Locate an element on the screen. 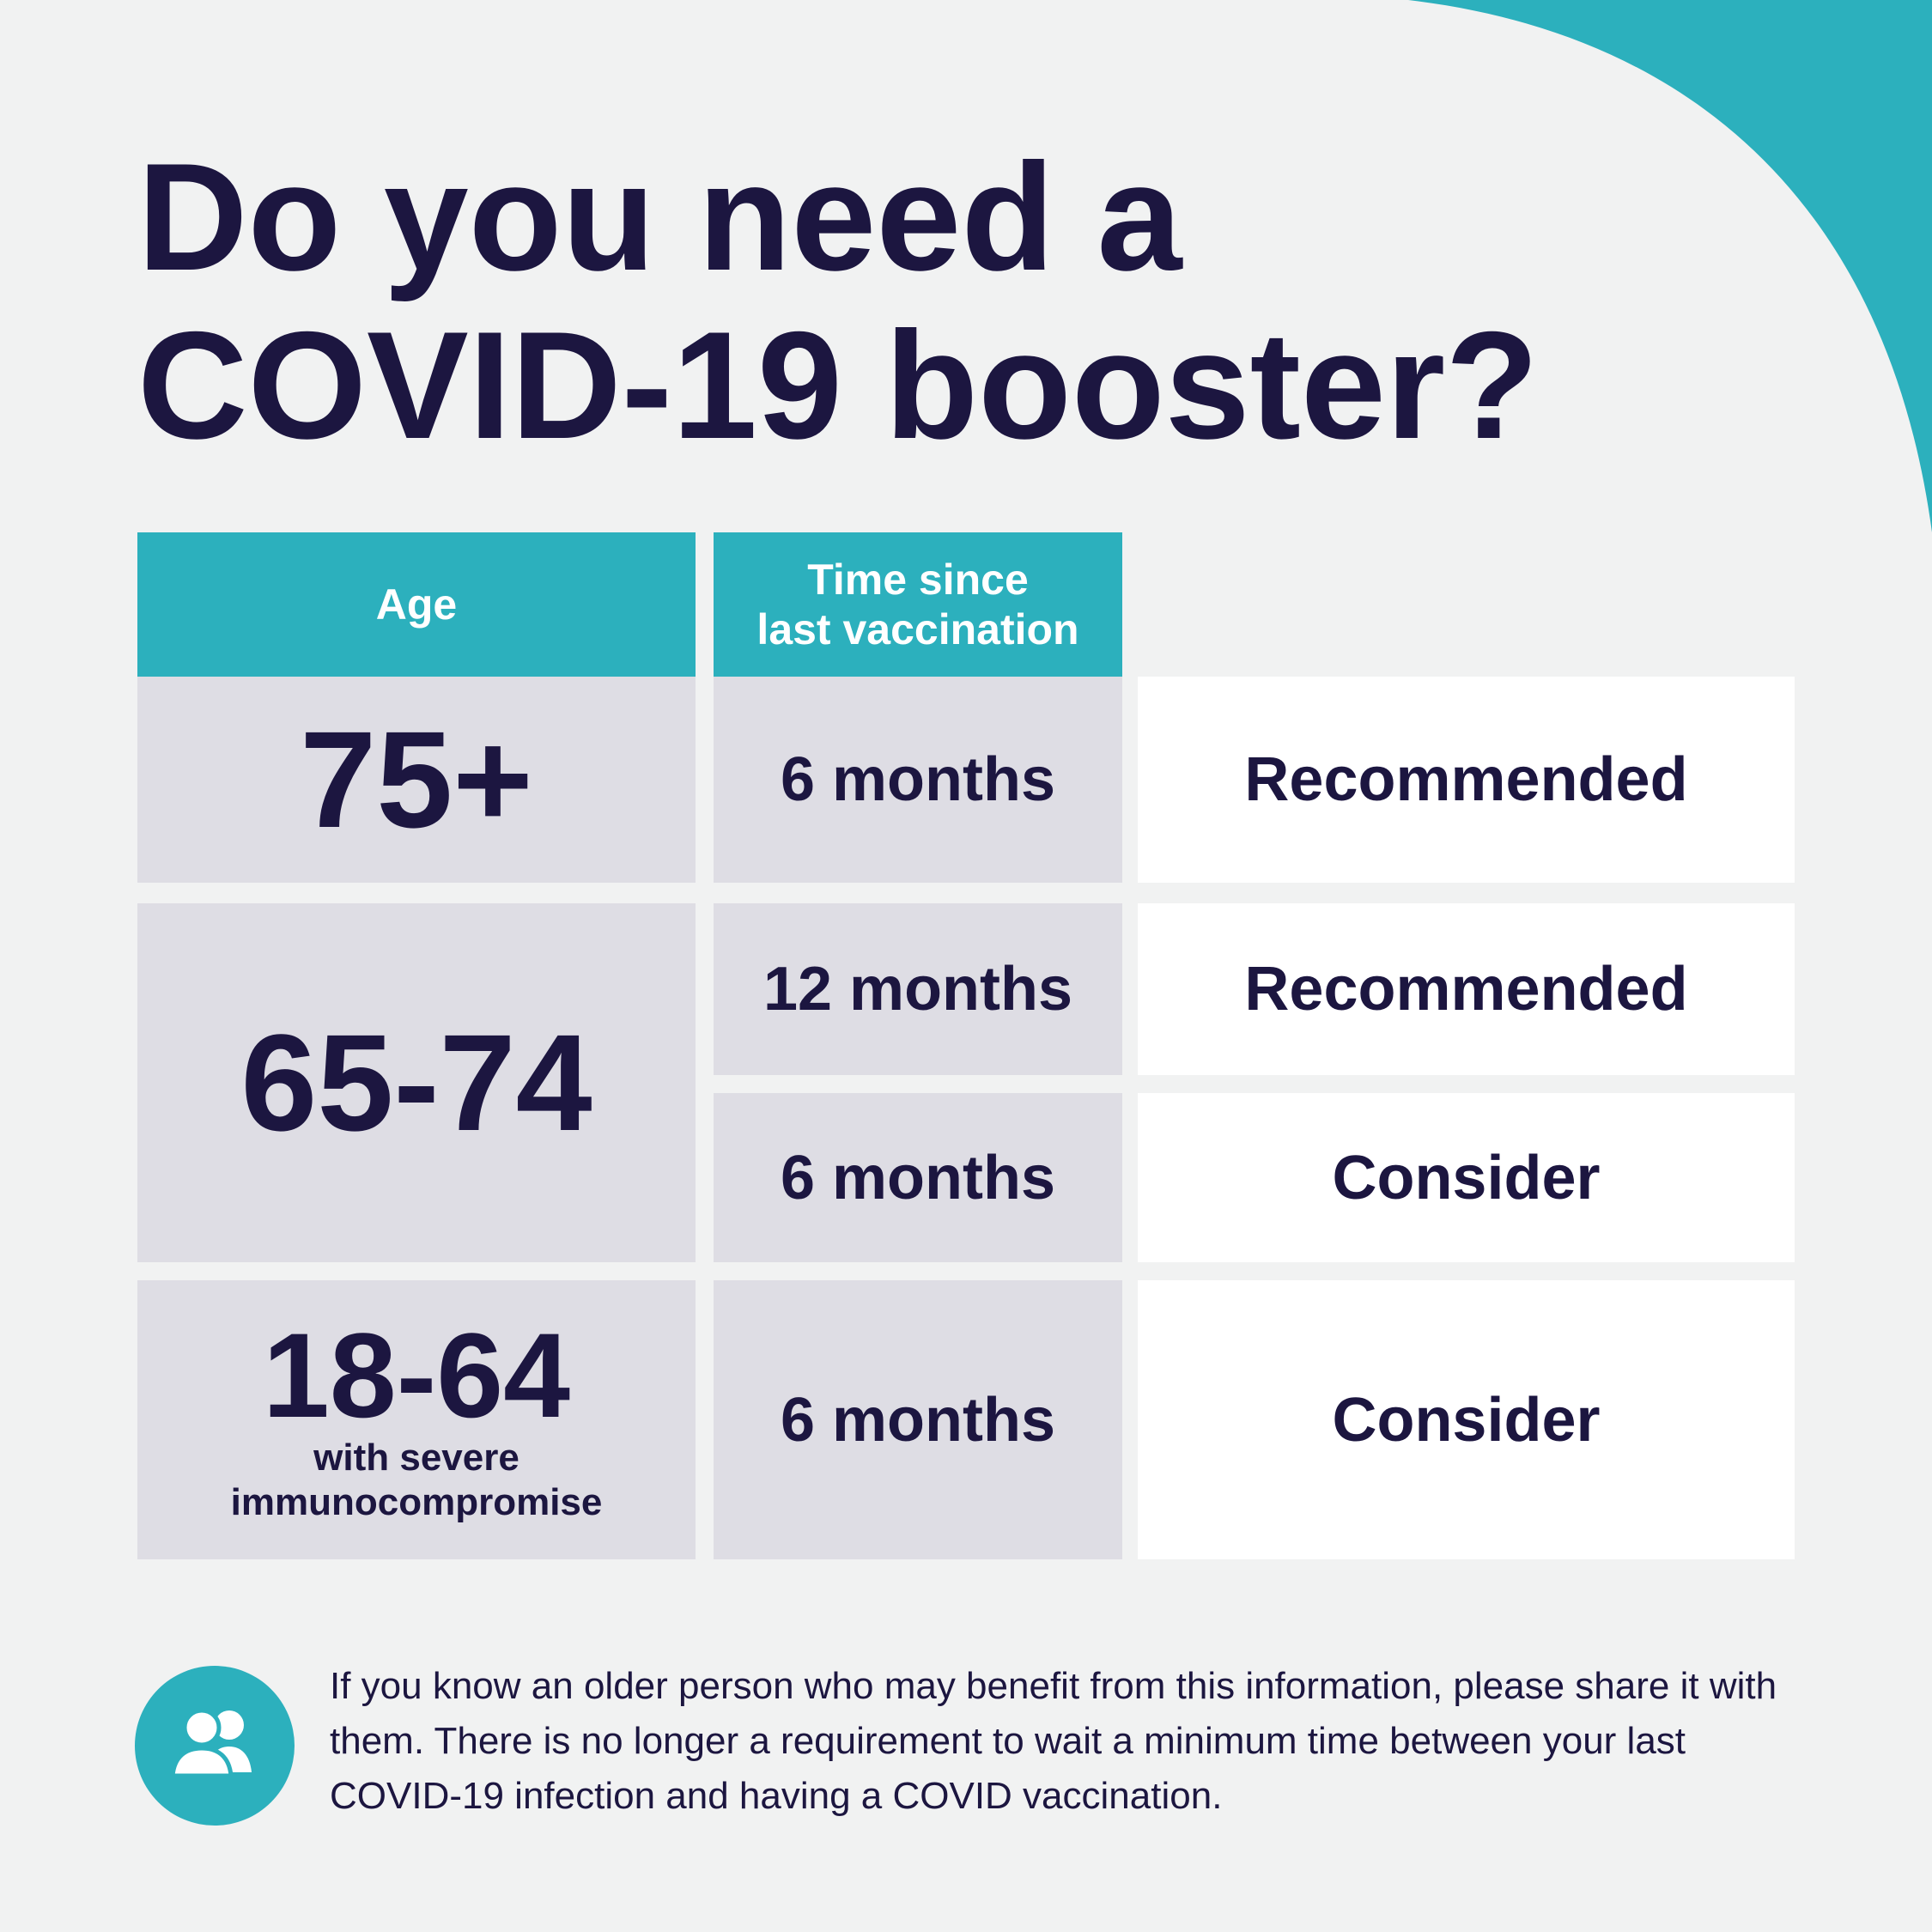  header-time-since: Time since last vaccination is located at coordinates (918, 605).